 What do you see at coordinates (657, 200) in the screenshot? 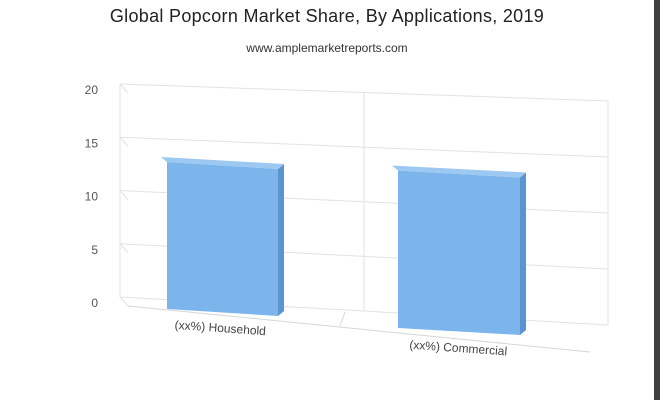
I see `window-edge` at bounding box center [657, 200].